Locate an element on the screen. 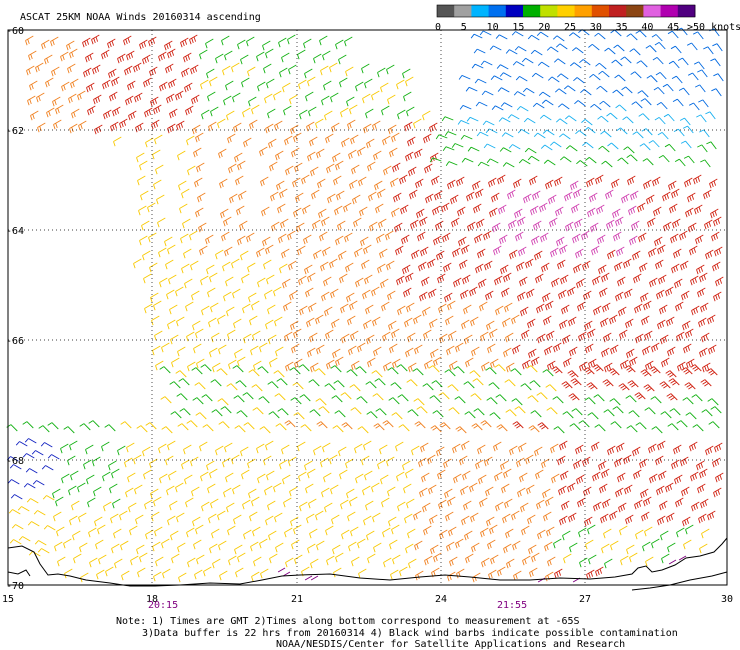  coastline-layer is located at coordinates (367, 564).